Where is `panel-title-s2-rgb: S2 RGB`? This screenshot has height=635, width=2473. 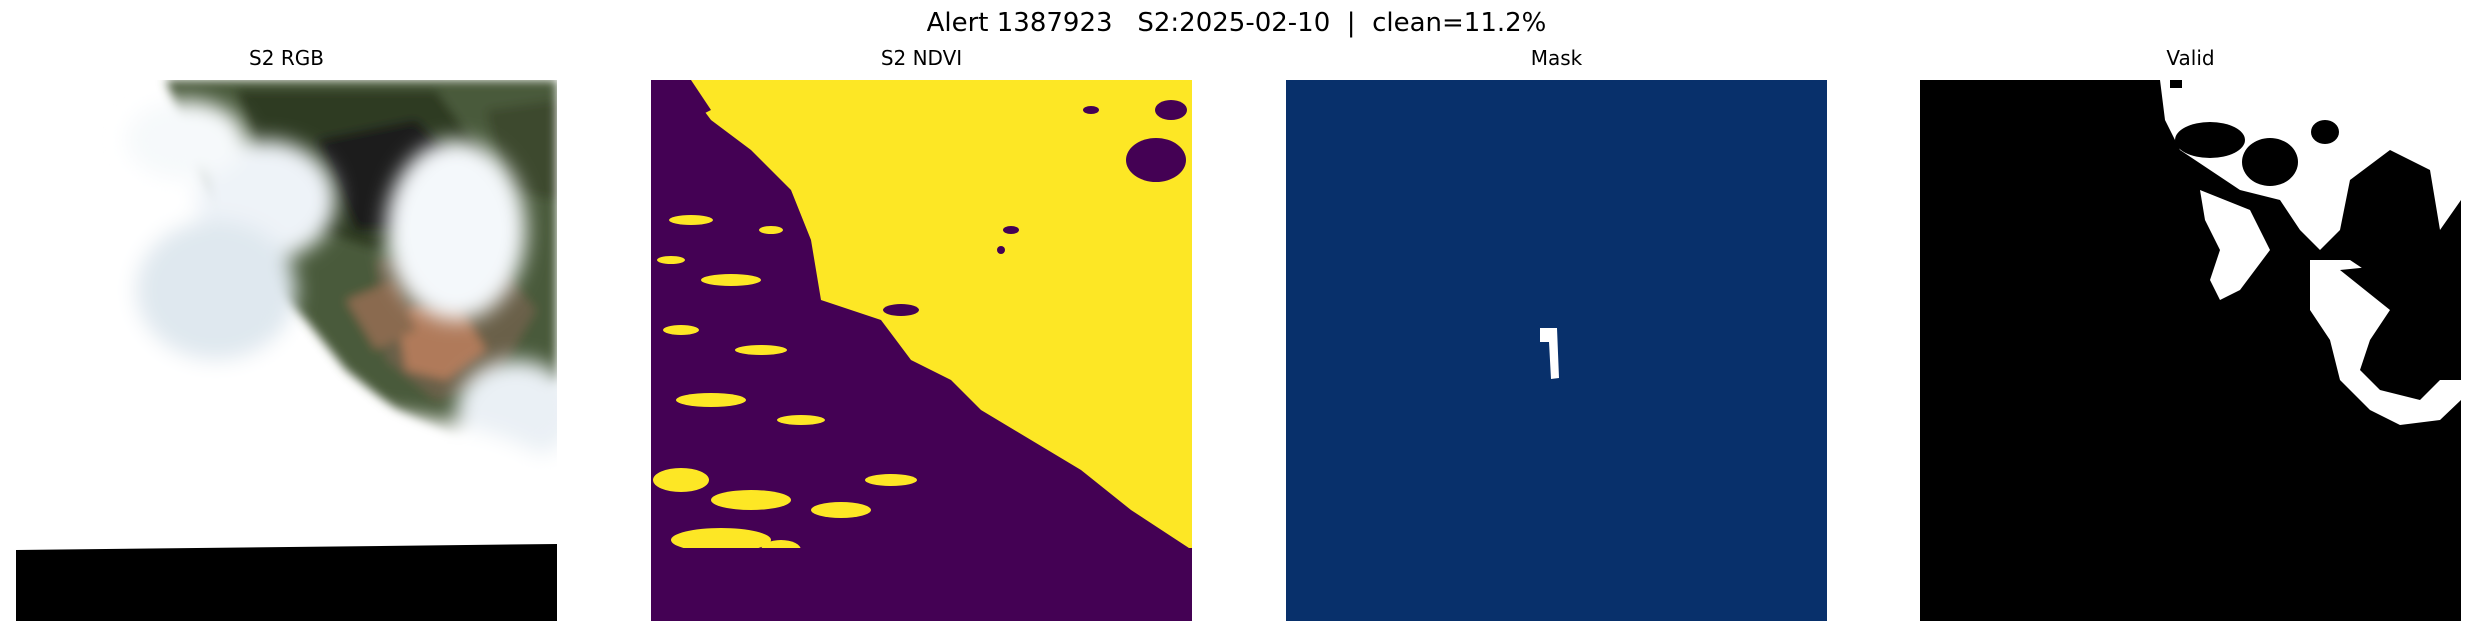 panel-title-s2-rgb: S2 RGB is located at coordinates (286, 58).